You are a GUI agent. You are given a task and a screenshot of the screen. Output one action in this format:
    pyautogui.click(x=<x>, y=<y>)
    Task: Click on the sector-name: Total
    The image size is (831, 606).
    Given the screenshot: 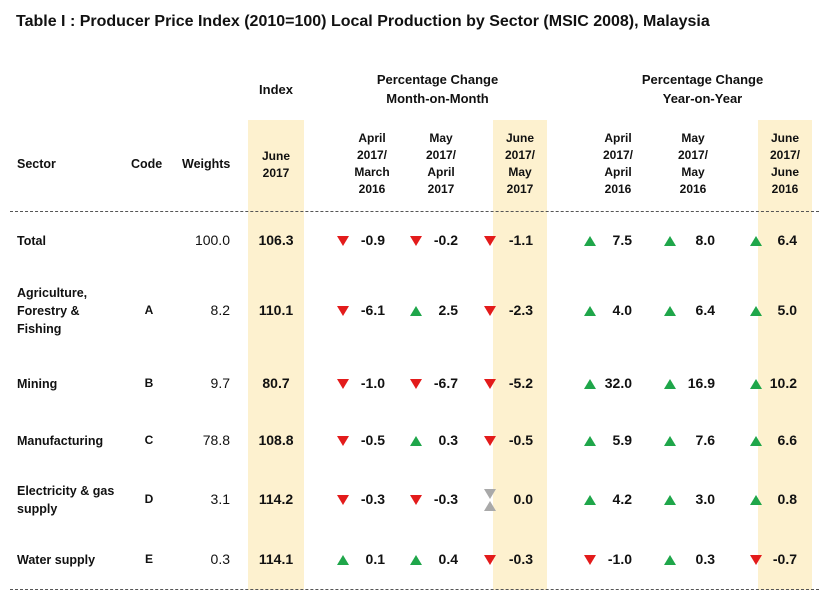 What is the action you would take?
    pyautogui.click(x=31, y=241)
    